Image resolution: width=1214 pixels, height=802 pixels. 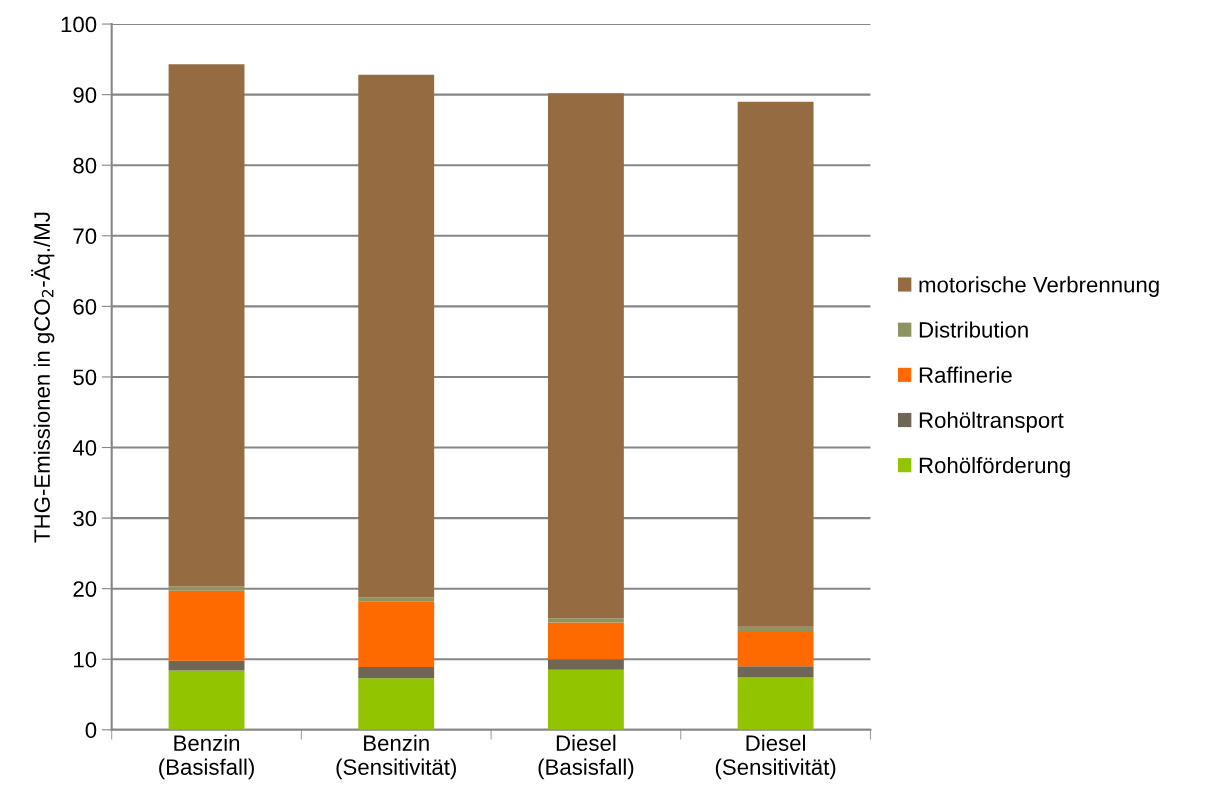 What do you see at coordinates (85, 165) in the screenshot?
I see `y-tick-label: 80` at bounding box center [85, 165].